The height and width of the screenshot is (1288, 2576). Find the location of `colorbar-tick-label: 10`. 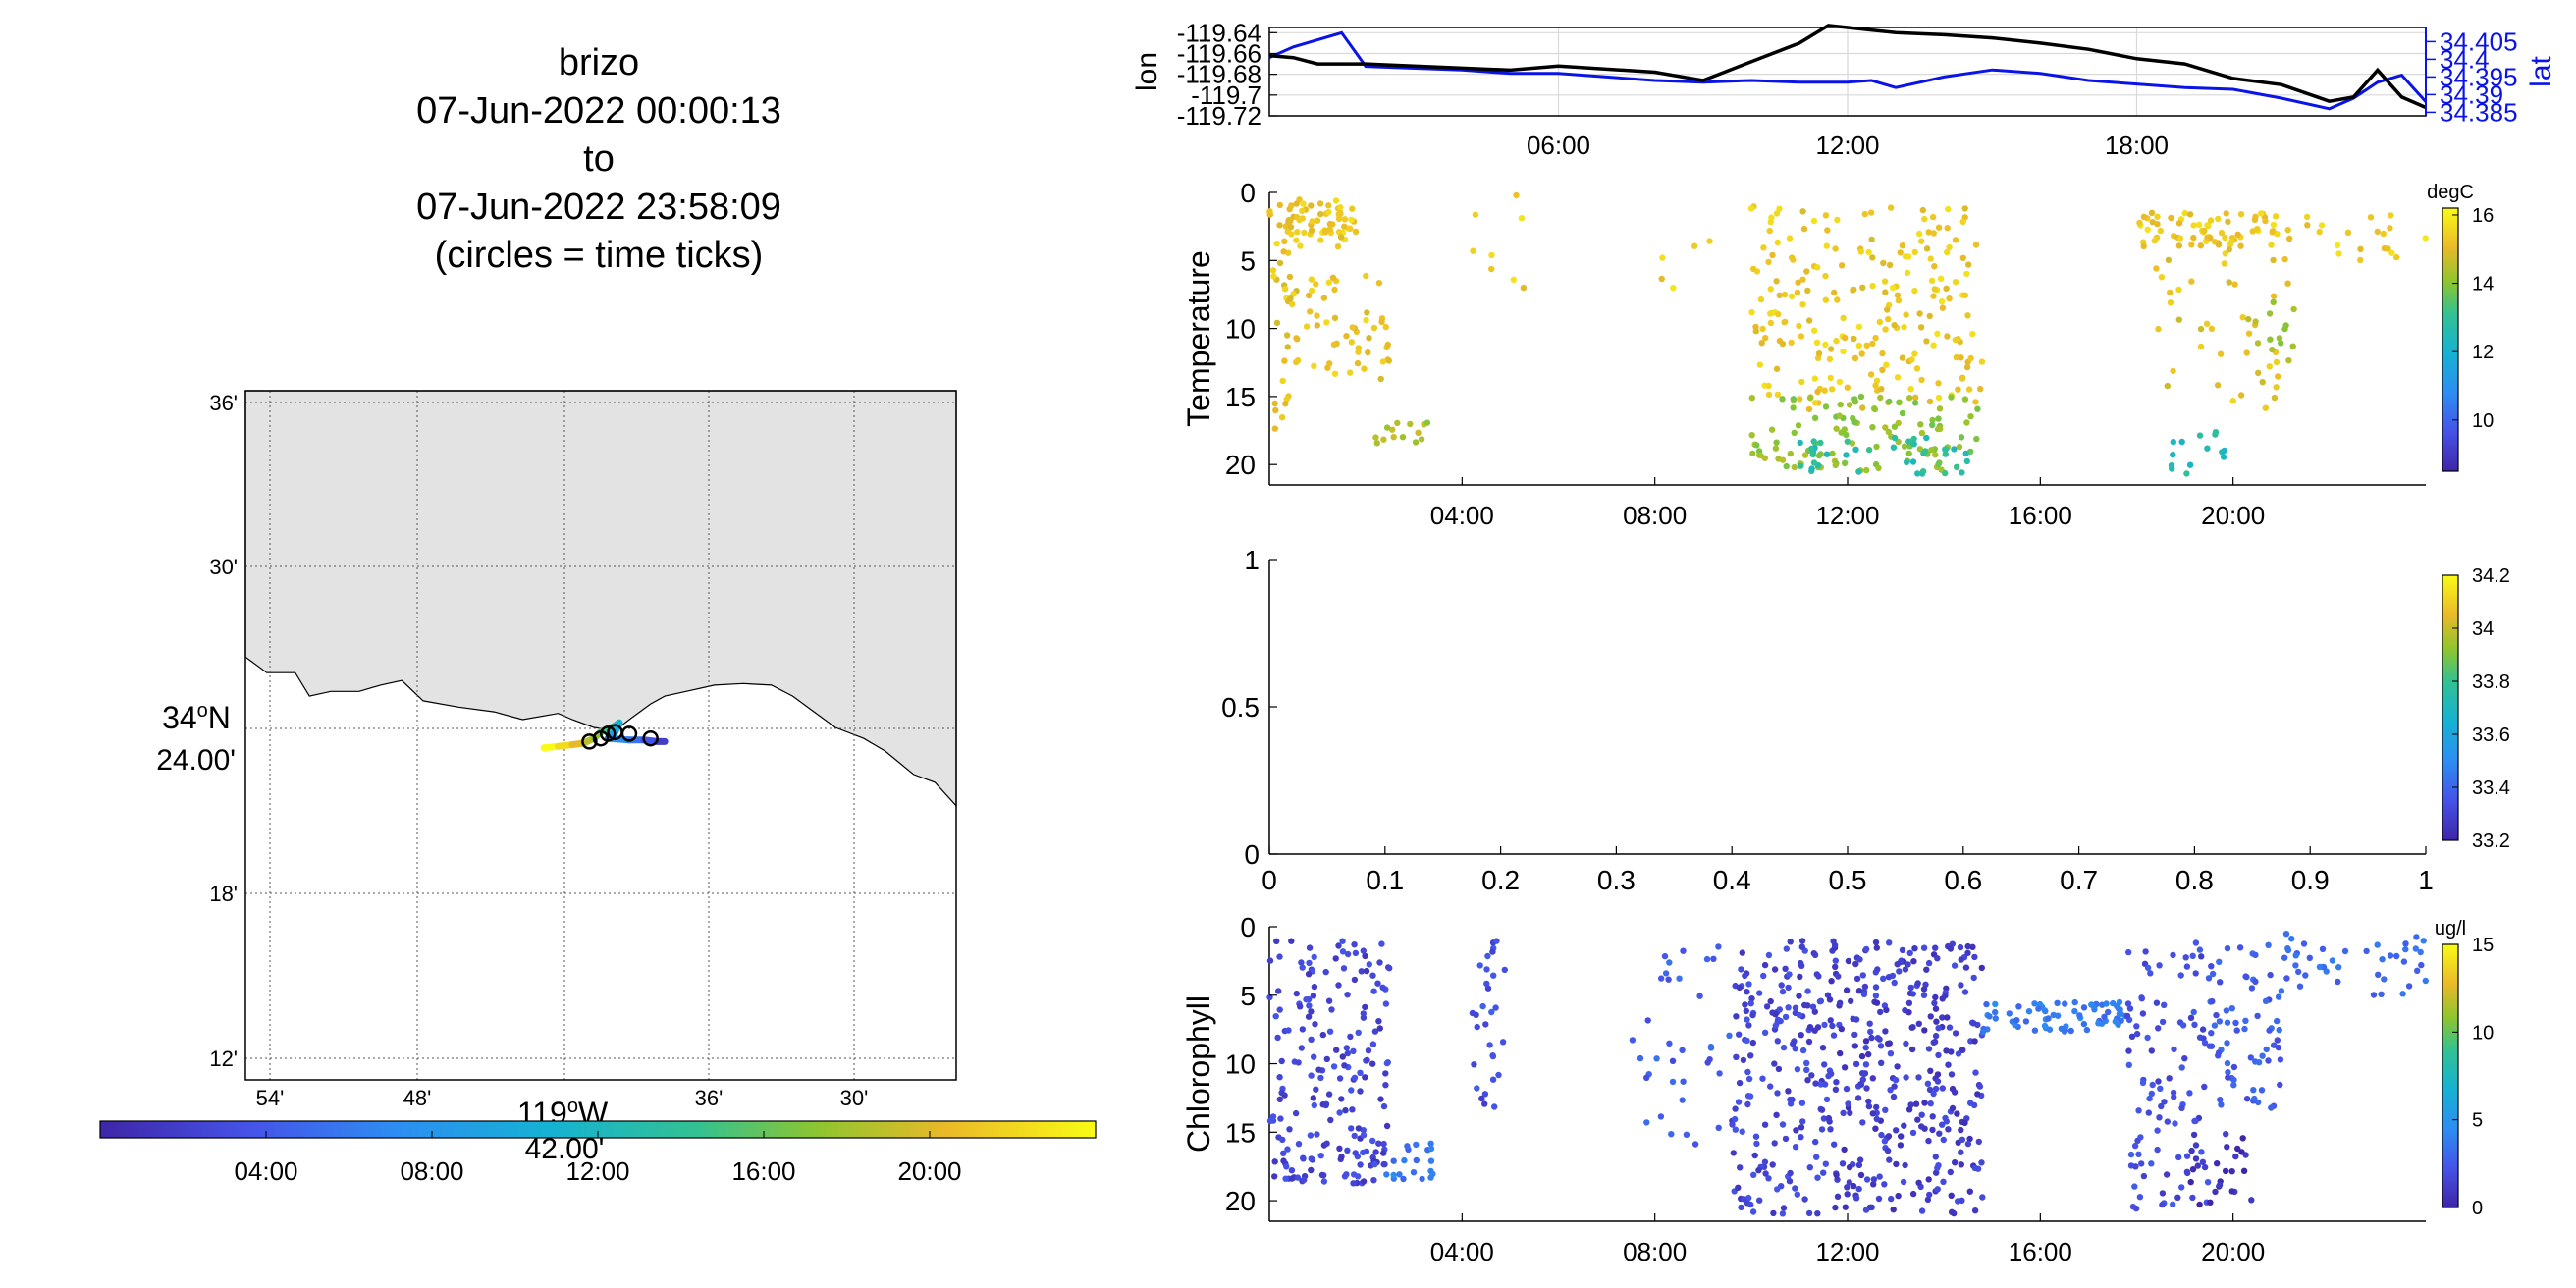

colorbar-tick-label: 10 is located at coordinates (2483, 1033).